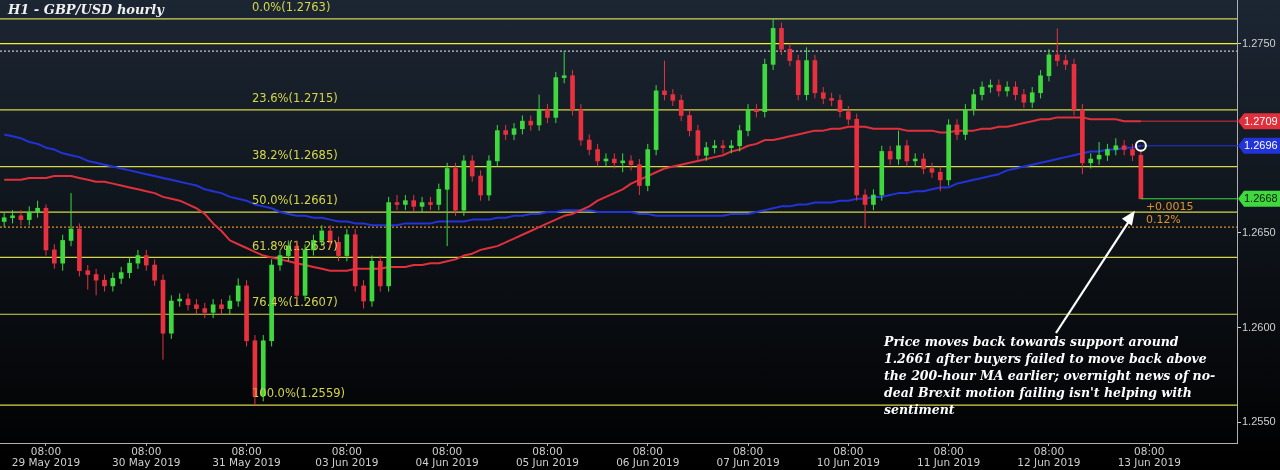 The image size is (1280, 470). I want to click on x-tick-label: 08:00 06 Jun 2019, so click(648, 456).